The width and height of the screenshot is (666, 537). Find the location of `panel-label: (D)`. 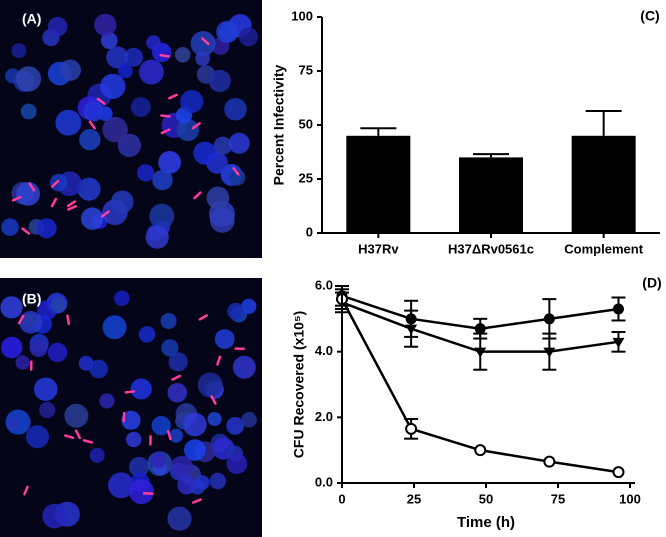

panel-label: (D) is located at coordinates (651, 283).